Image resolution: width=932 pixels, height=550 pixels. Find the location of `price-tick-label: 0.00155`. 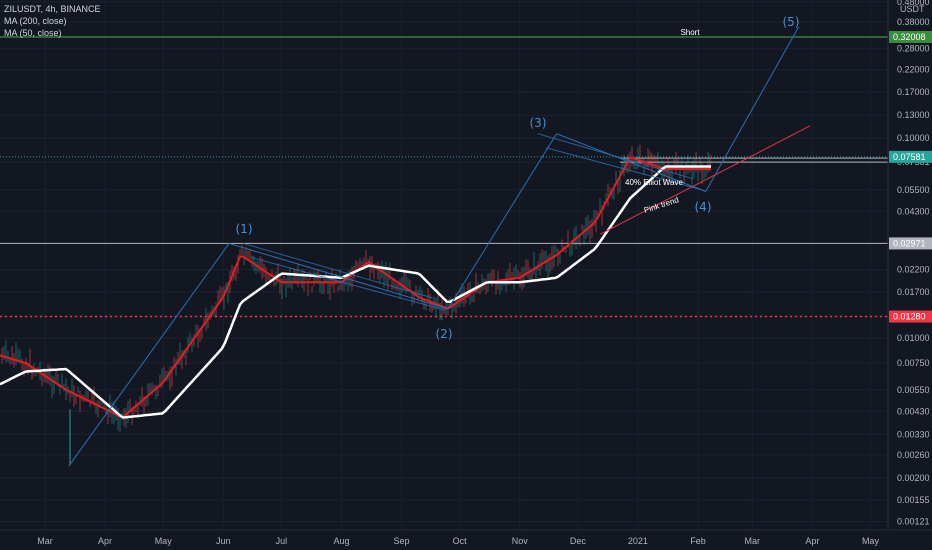

price-tick-label: 0.00155 is located at coordinates (913, 500).